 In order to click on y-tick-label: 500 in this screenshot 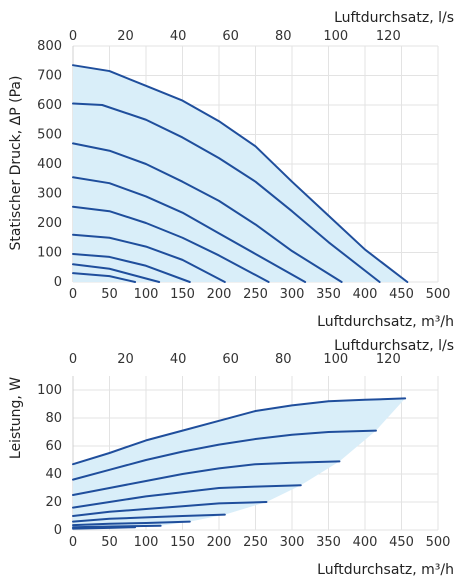, I will do `click(49, 135)`.